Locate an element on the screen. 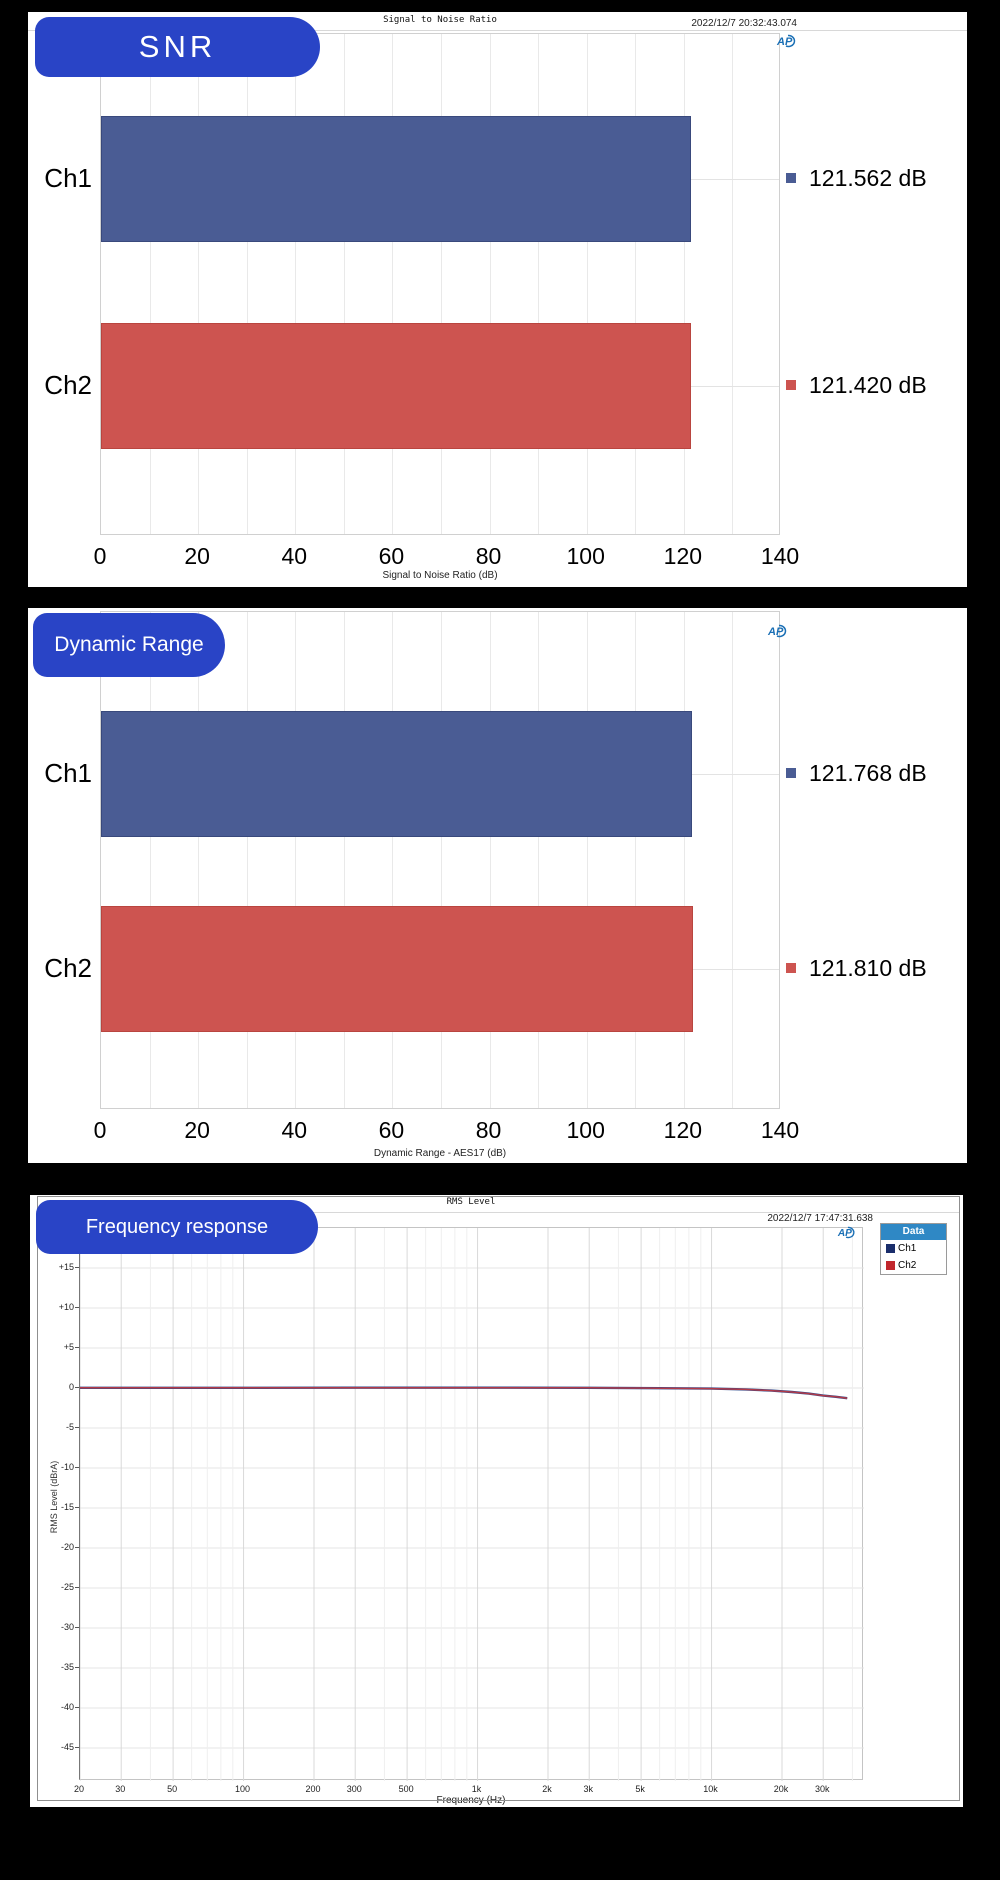 This screenshot has width=1000, height=1880. y-tick-label: -45 is located at coordinates (67, 1747).